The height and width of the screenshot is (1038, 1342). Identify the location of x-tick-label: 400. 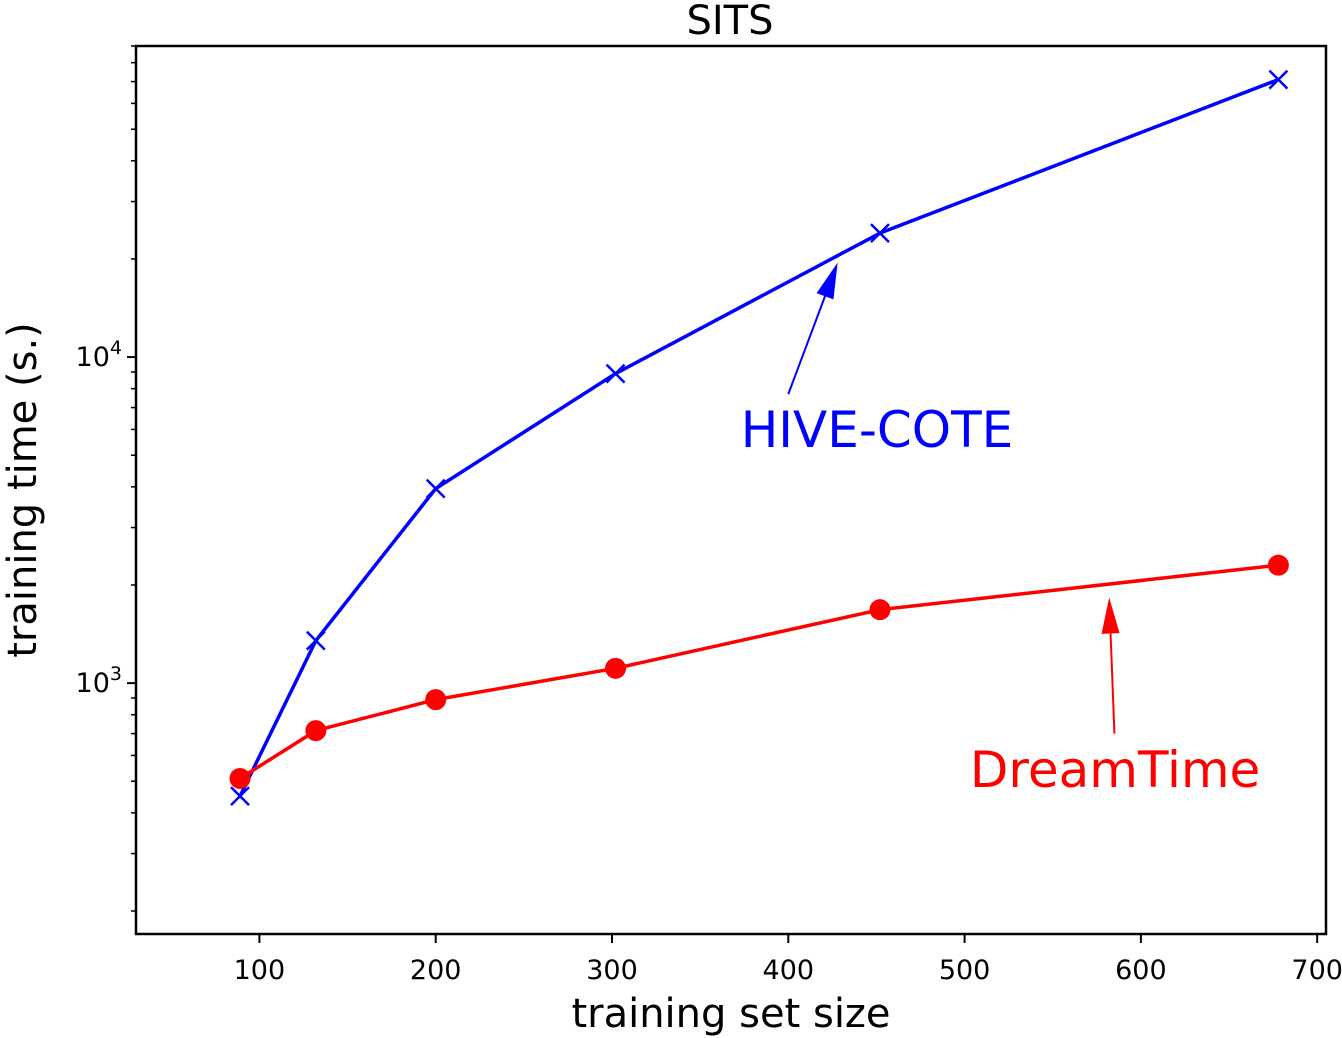
(789, 970).